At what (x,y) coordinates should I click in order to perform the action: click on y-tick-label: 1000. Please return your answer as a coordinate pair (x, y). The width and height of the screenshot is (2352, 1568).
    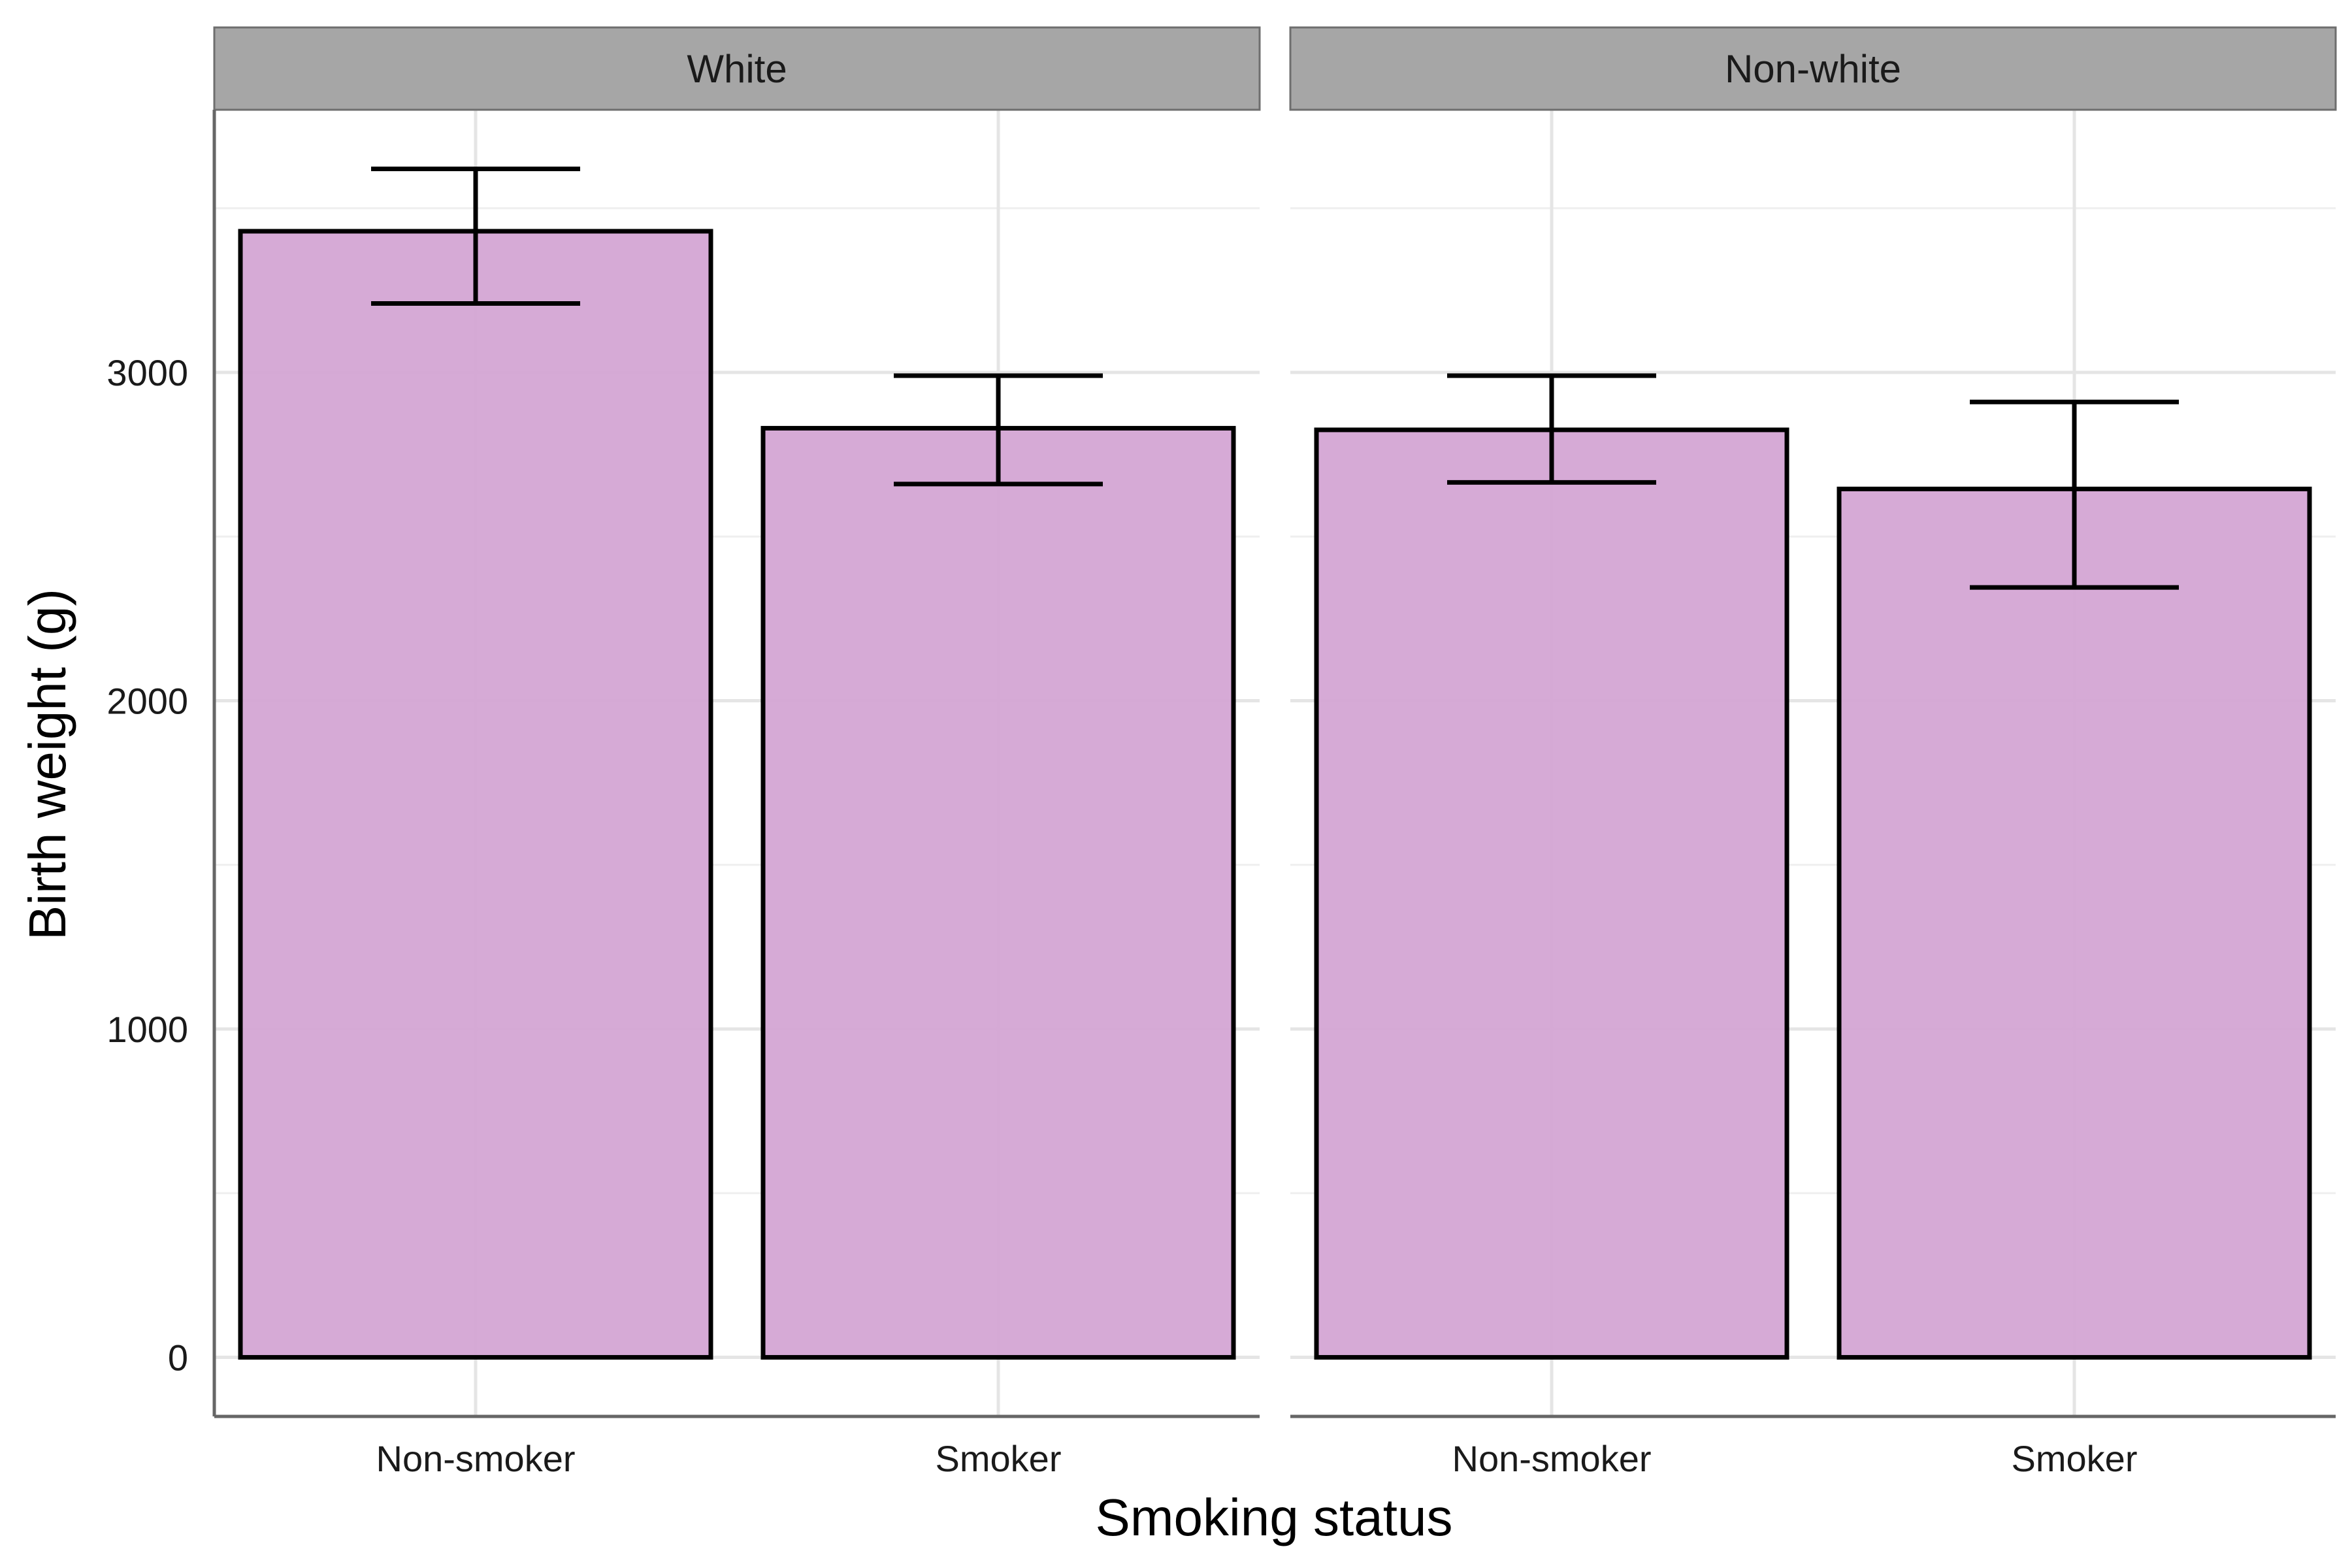
    Looking at the image, I should click on (147, 1029).